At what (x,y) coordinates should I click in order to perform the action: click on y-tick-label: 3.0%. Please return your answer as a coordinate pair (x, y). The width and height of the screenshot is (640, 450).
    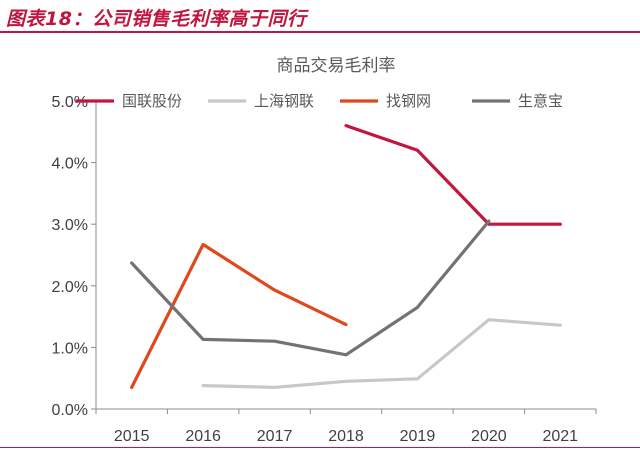
    Looking at the image, I should click on (70, 225).